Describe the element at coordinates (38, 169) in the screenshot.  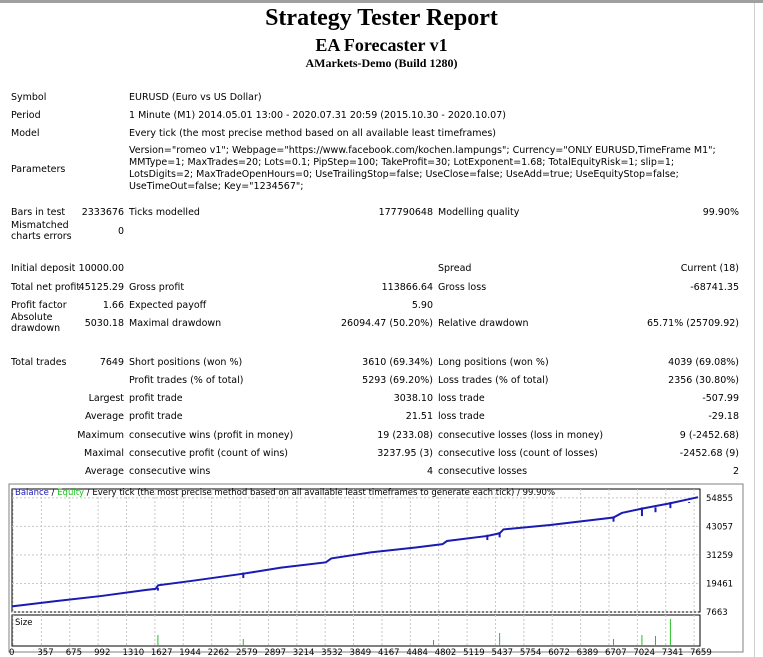
I see `info-label: Parameters` at that location.